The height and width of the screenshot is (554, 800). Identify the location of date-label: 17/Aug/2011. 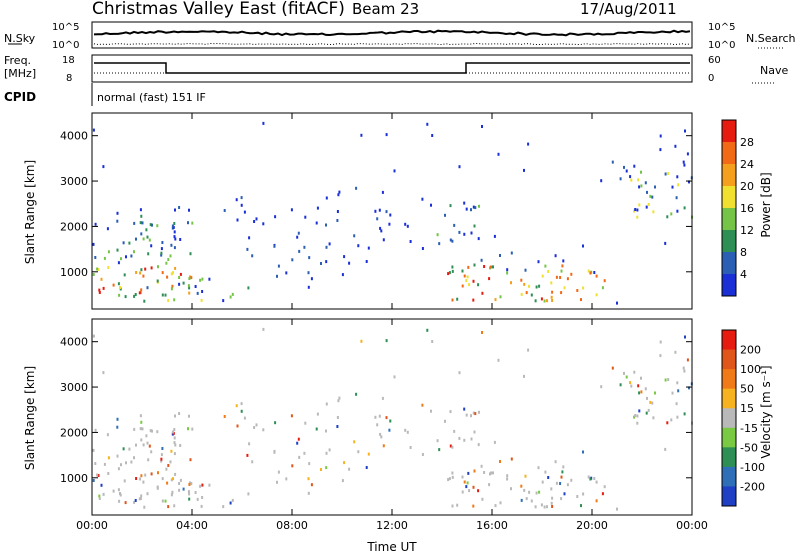
(628, 9).